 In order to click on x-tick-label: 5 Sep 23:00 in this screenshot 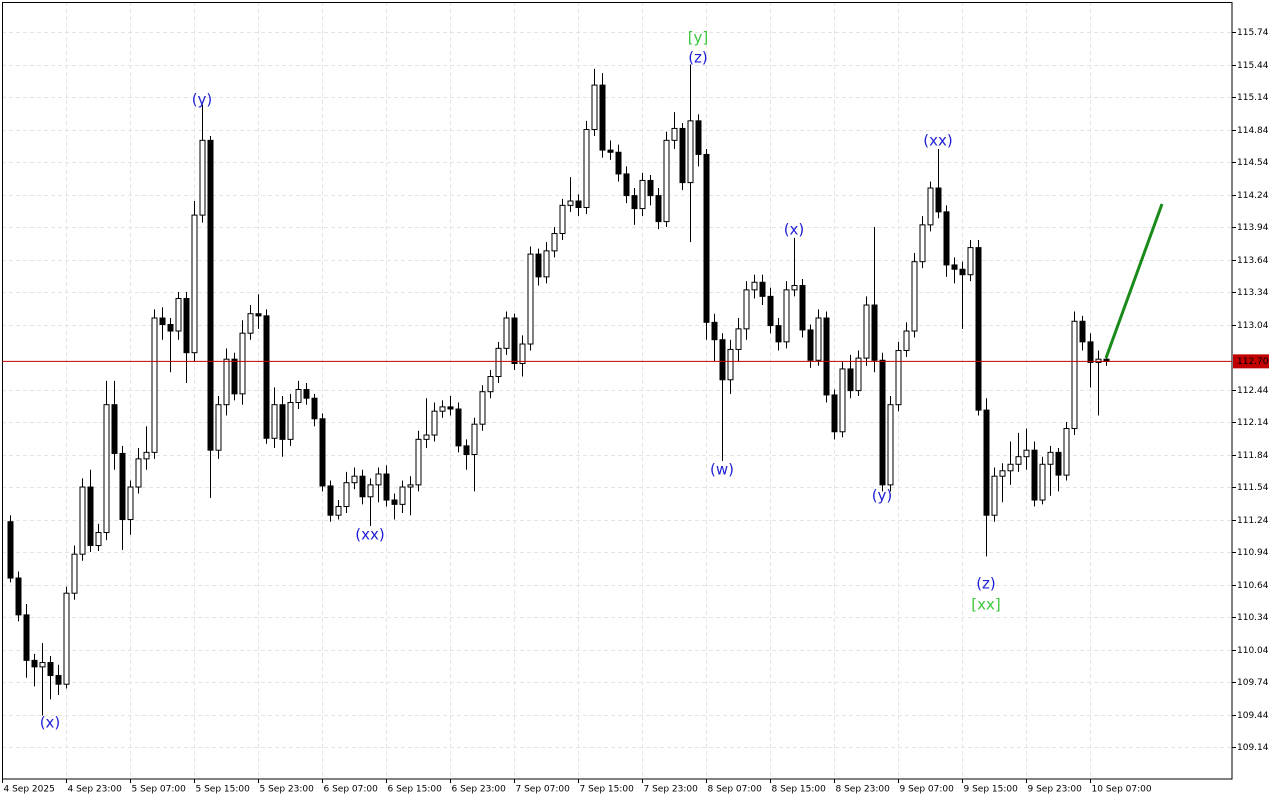, I will do `click(287, 790)`.